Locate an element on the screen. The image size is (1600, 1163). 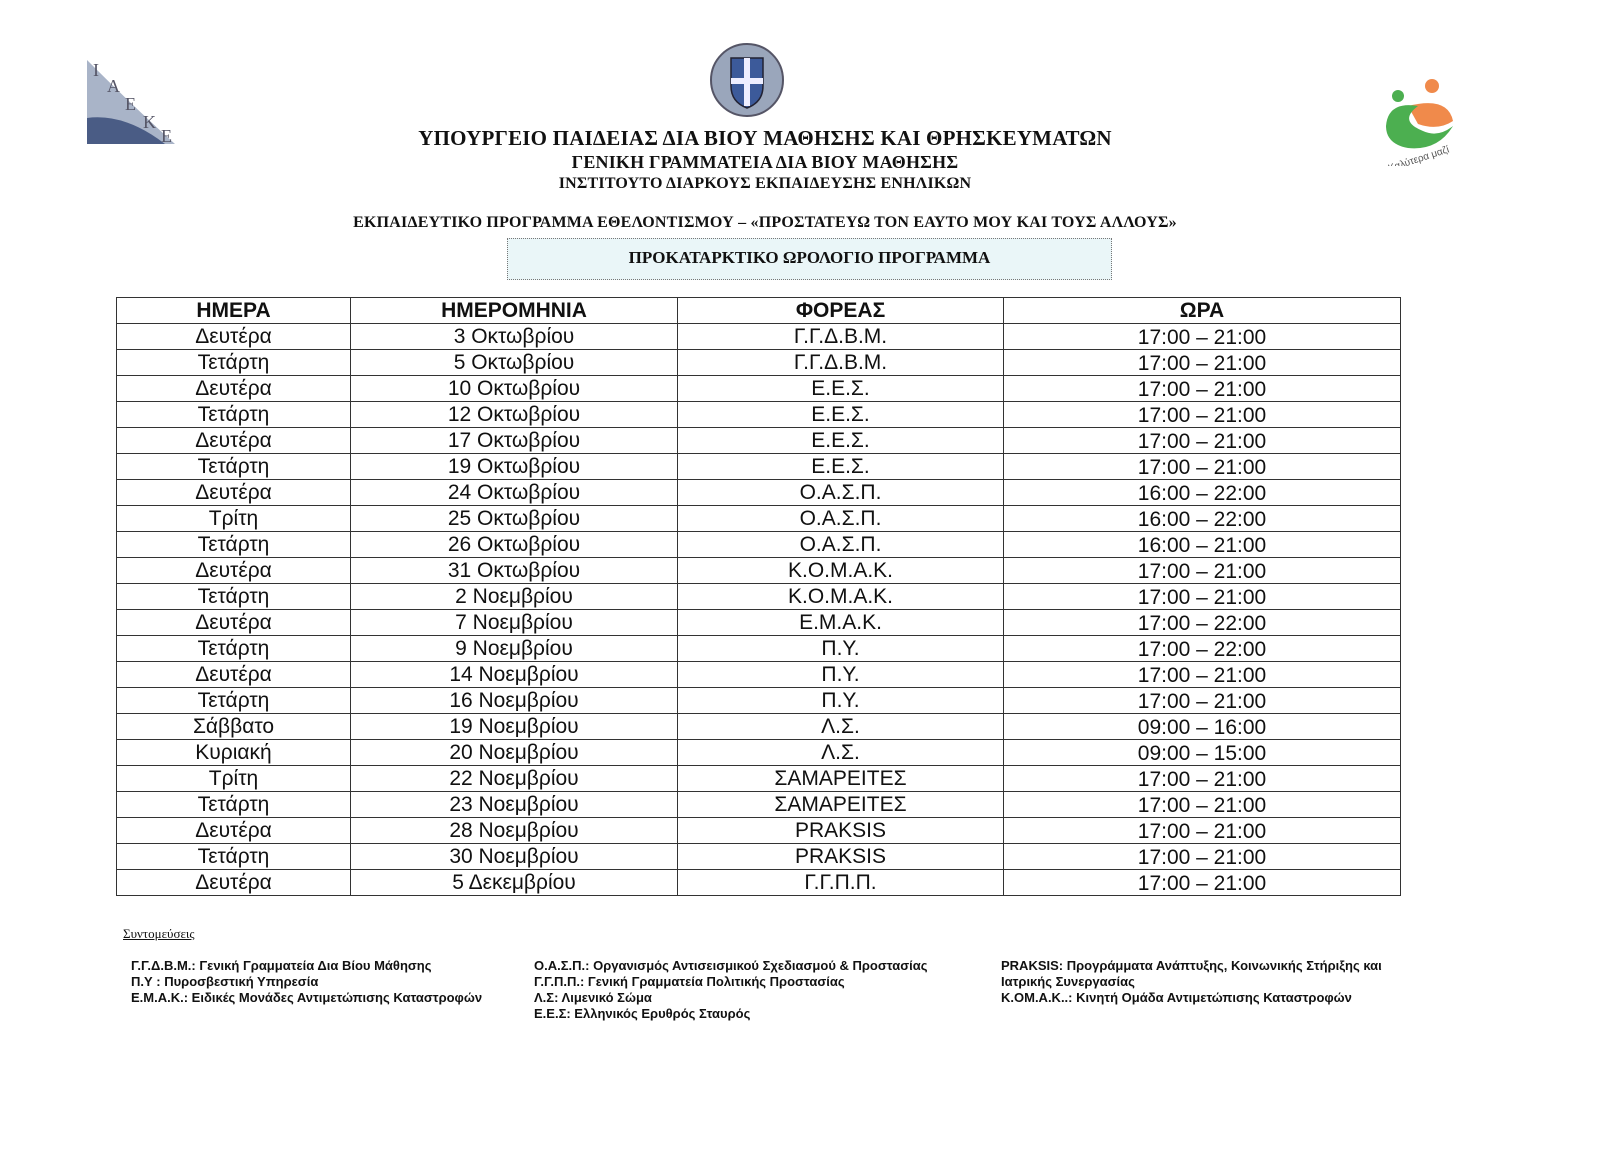
cell-time: 16:00 – 21:00 is located at coordinates (1202, 544).